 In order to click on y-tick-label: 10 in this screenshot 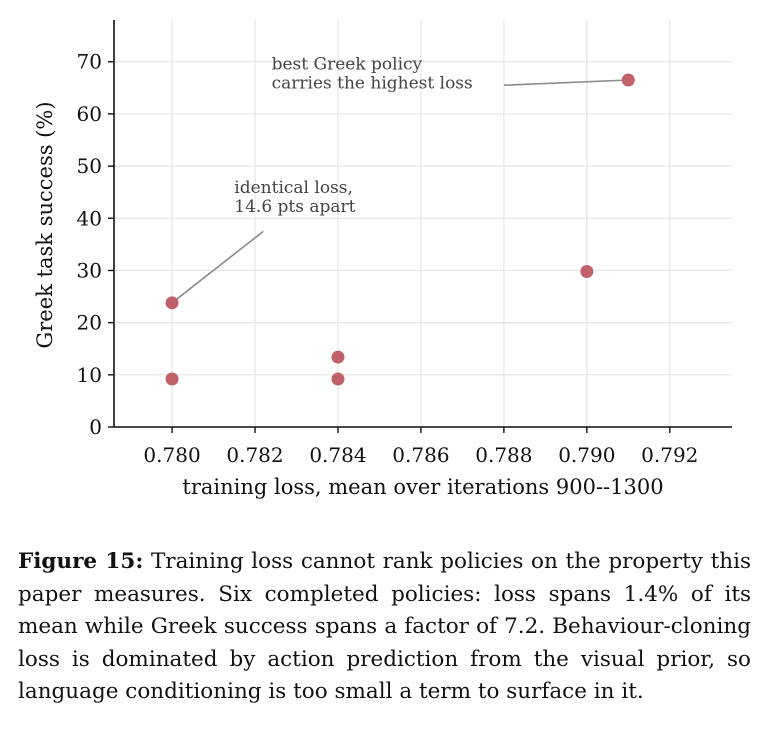, I will do `click(89, 375)`.